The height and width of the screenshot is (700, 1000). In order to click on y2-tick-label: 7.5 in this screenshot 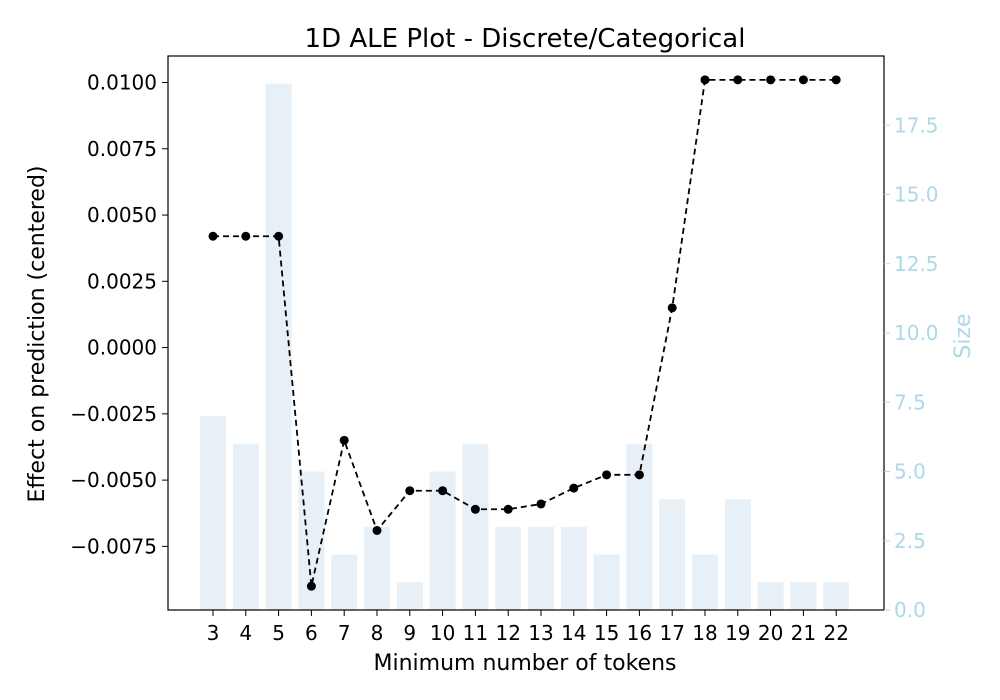, I will do `click(910, 402)`.